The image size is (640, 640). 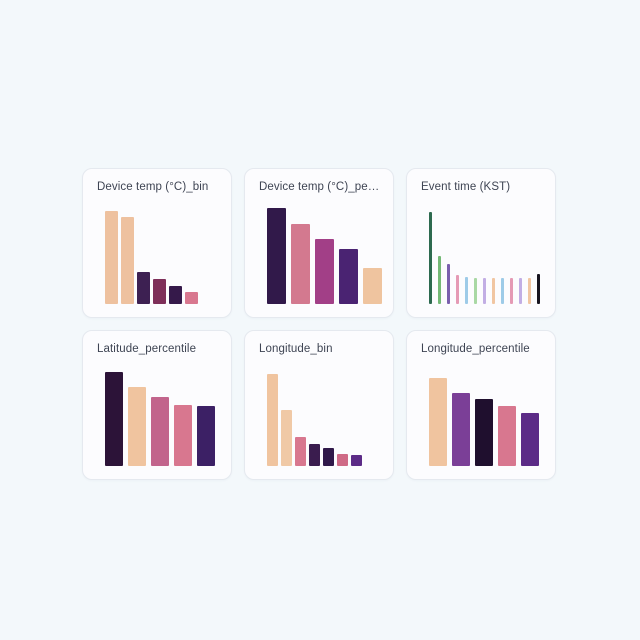 What do you see at coordinates (475, 349) in the screenshot?
I see `chart-title: Longitude_percentile` at bounding box center [475, 349].